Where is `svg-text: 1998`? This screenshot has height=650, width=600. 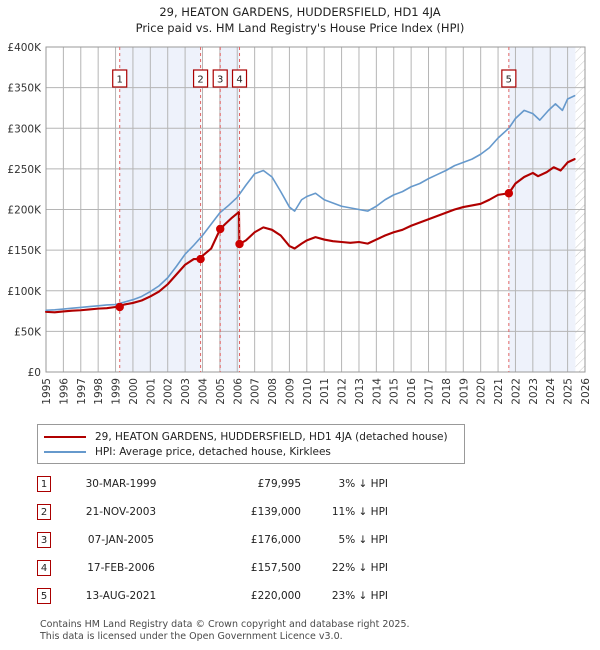 svg-text: 1998 is located at coordinates (99, 391).